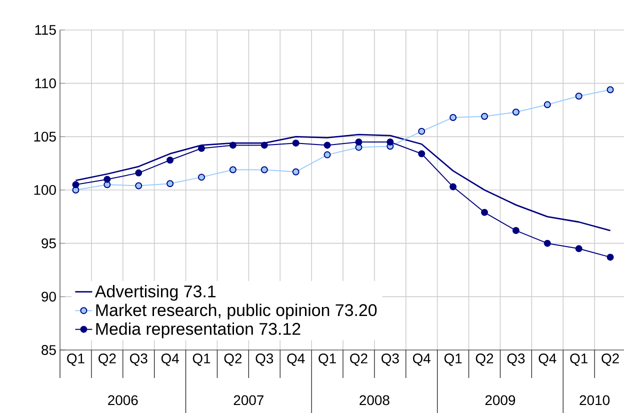 The width and height of the screenshot is (624, 413). Describe the element at coordinates (198, 330) in the screenshot. I see `legend-label: Media representation 73.12` at that location.